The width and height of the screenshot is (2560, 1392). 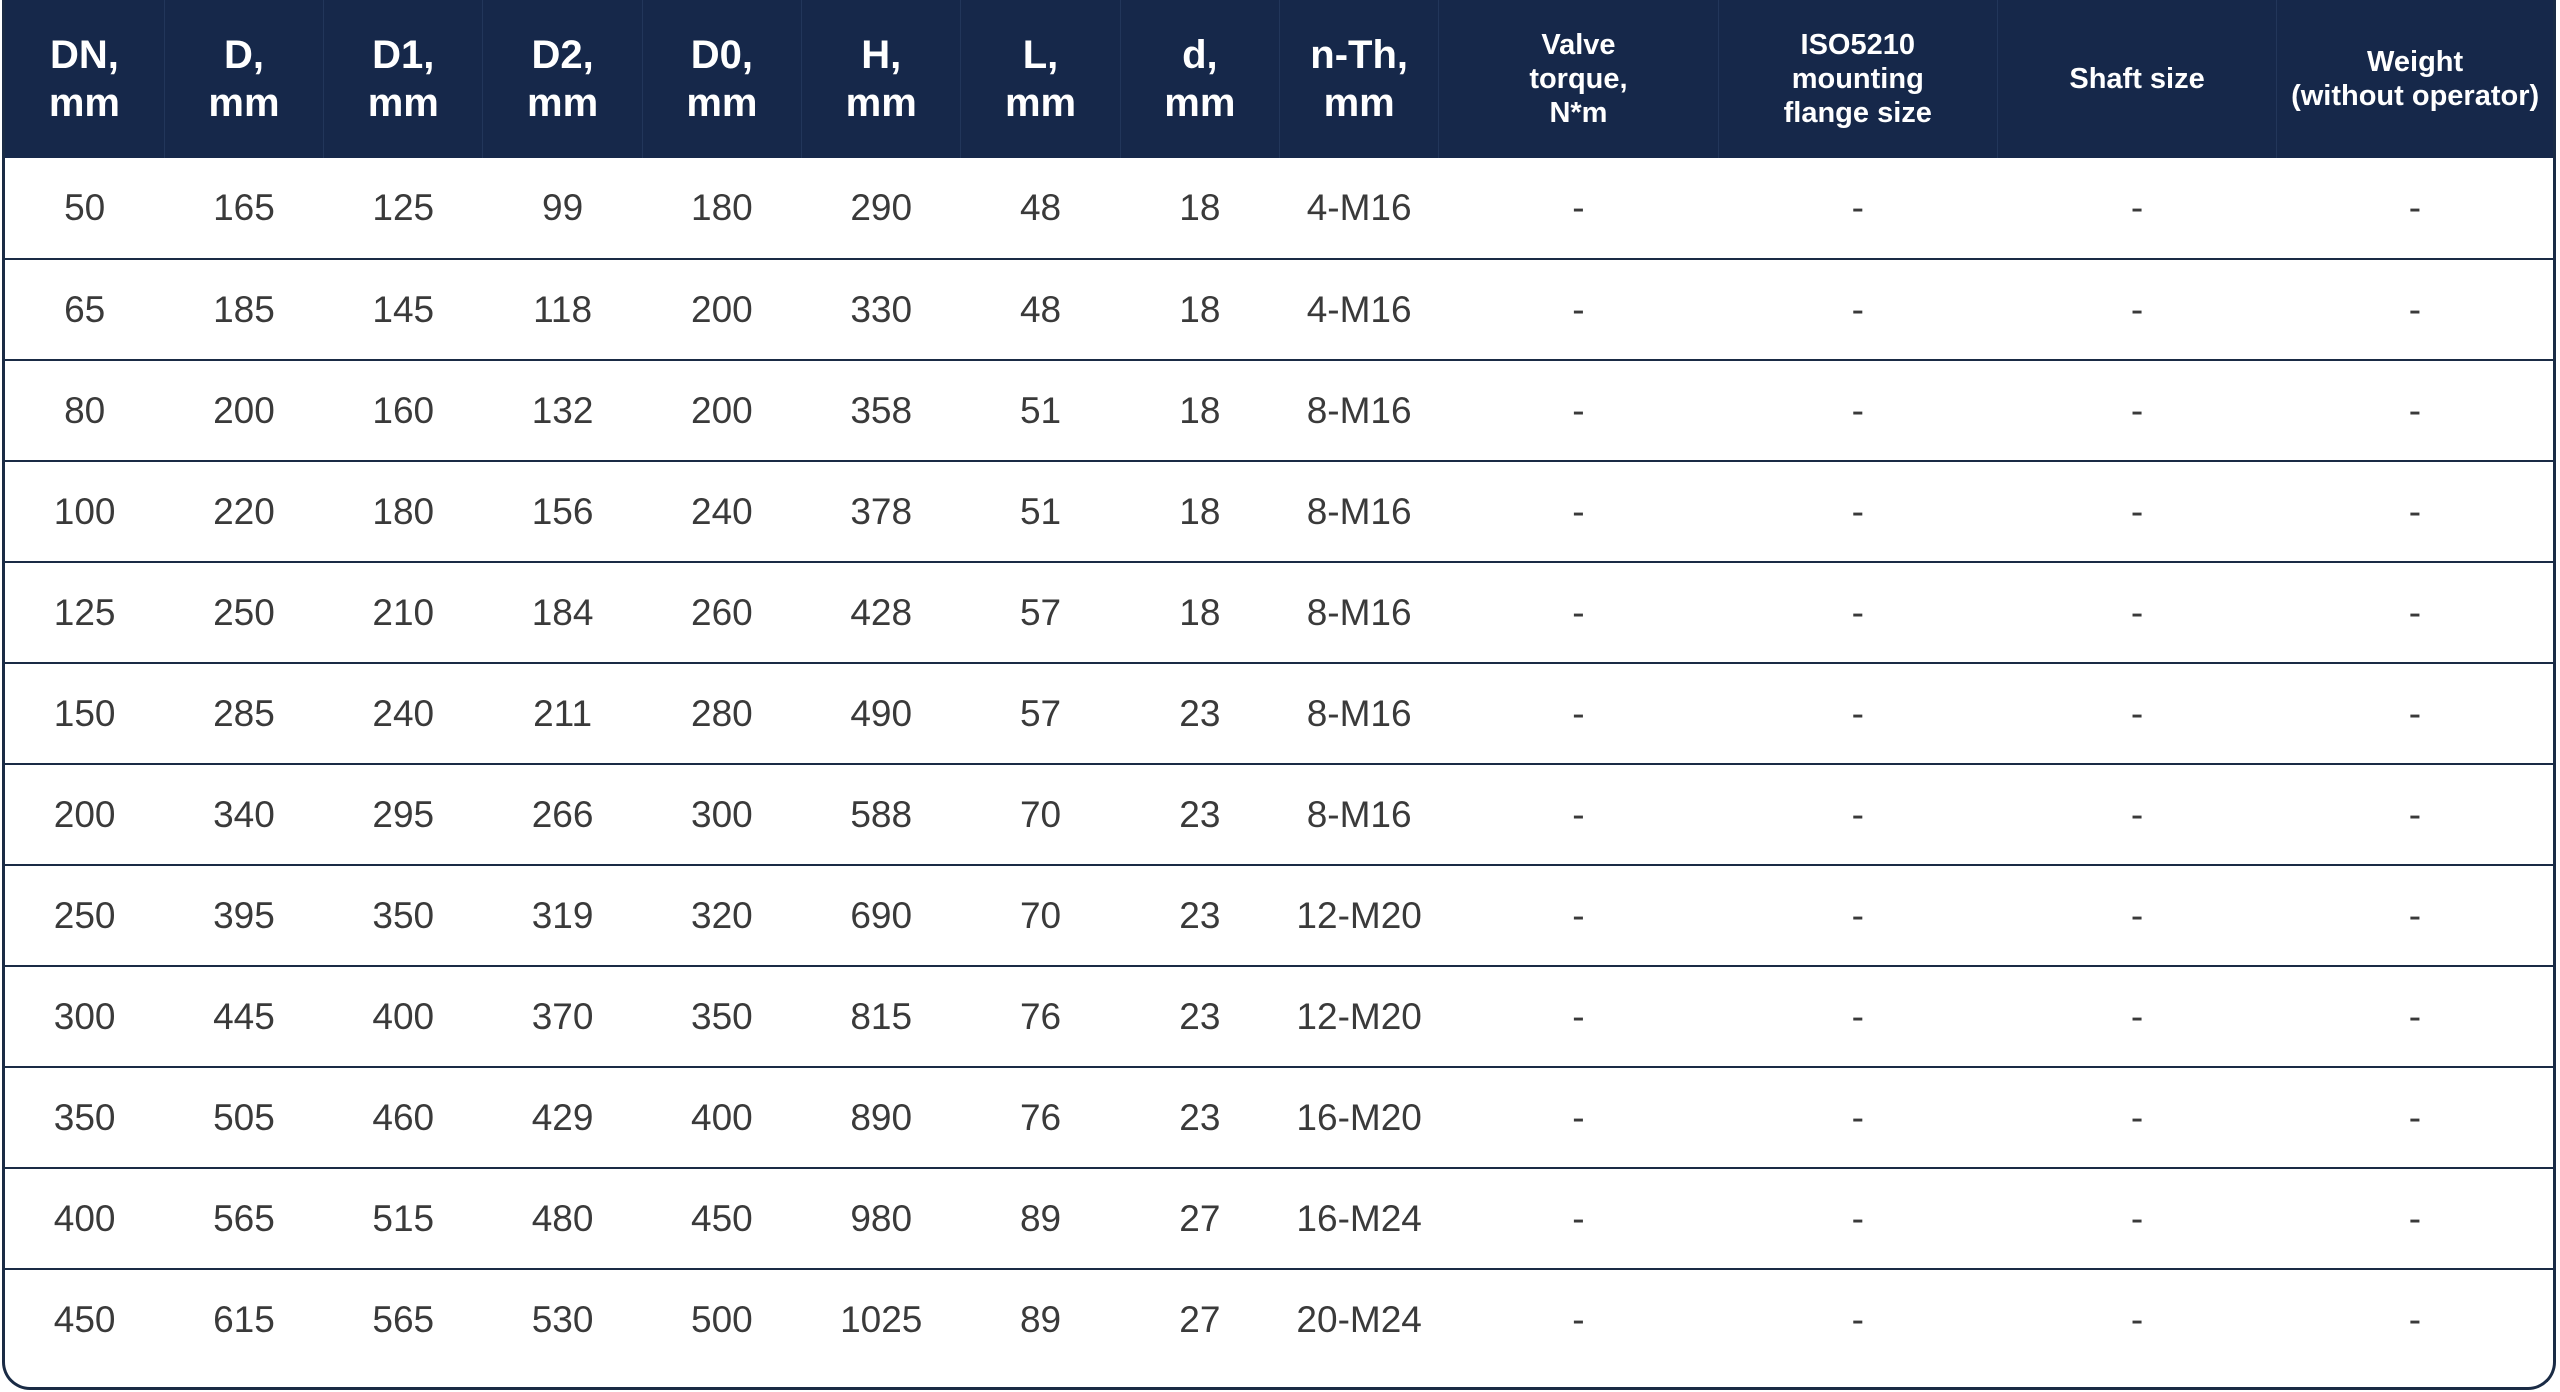 I want to click on table-row: 80 200 160 132 200 358 51 18 8-M16- - - -, so click(x=1279, y=410).